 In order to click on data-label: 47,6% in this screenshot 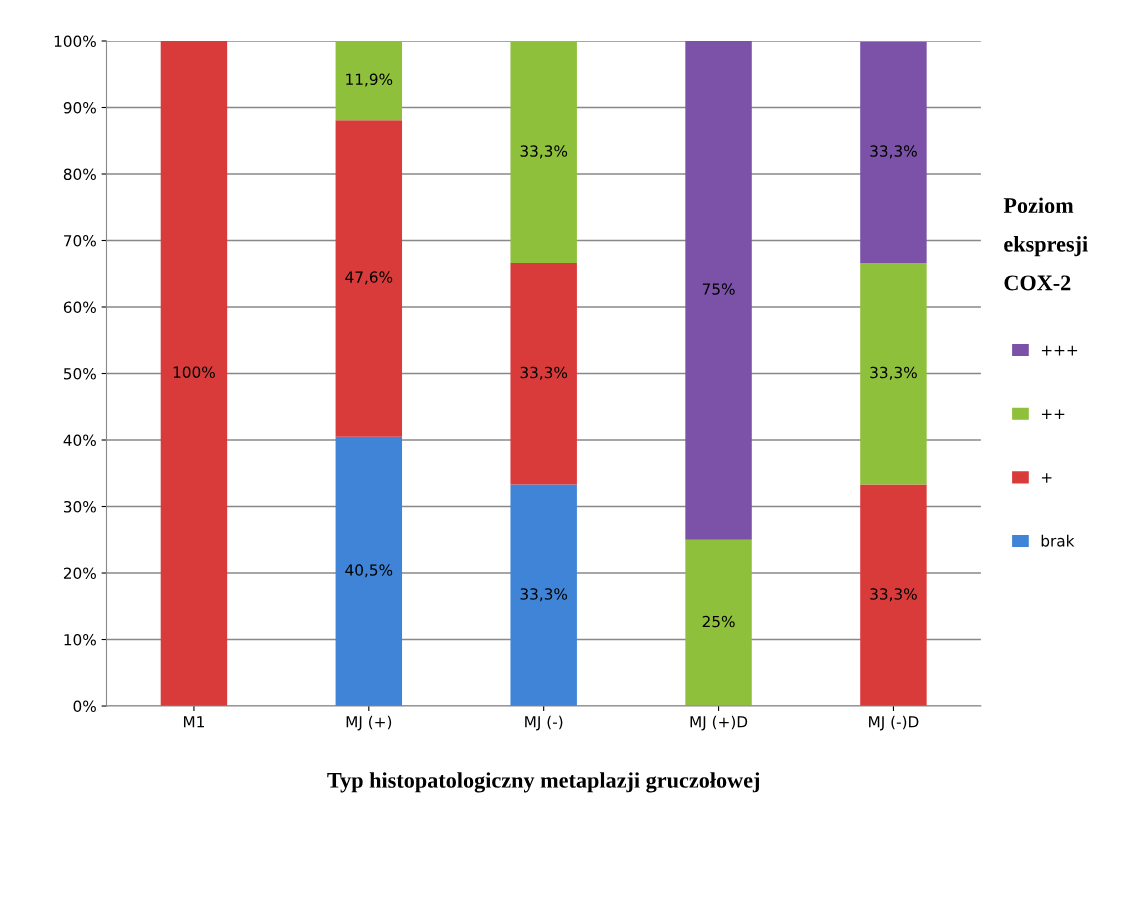, I will do `click(369, 278)`.